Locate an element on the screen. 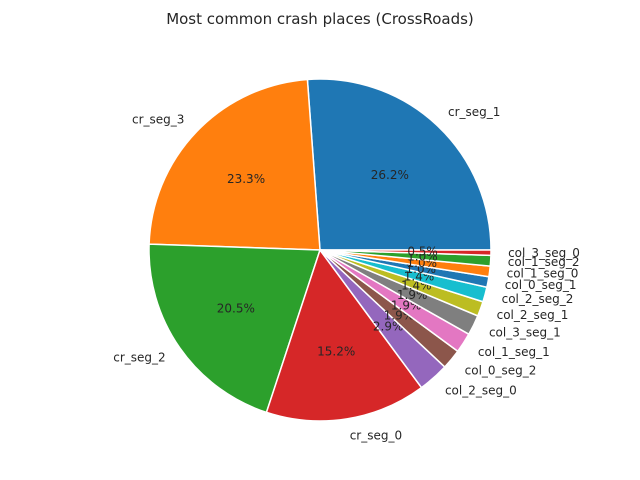 The width and height of the screenshot is (640, 480). slice-label-col-2-seg-0: col_2_seg_0 is located at coordinates (481, 391).